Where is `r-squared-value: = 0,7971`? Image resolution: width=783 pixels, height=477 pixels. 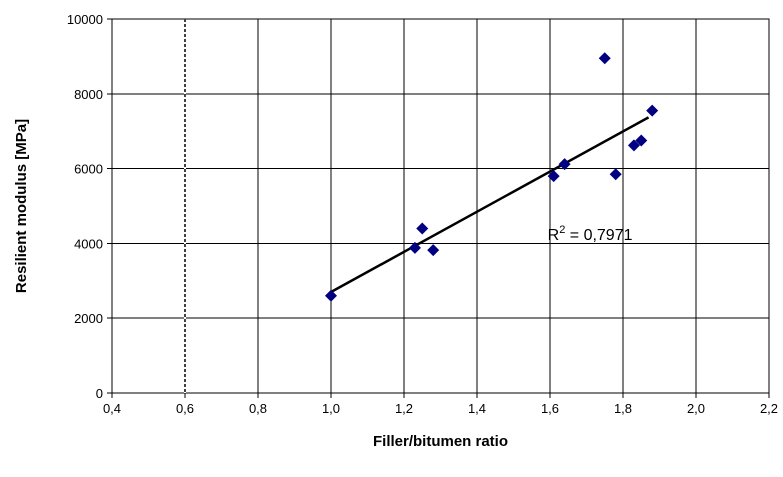
r-squared-value: = 0,7971 is located at coordinates (598, 235).